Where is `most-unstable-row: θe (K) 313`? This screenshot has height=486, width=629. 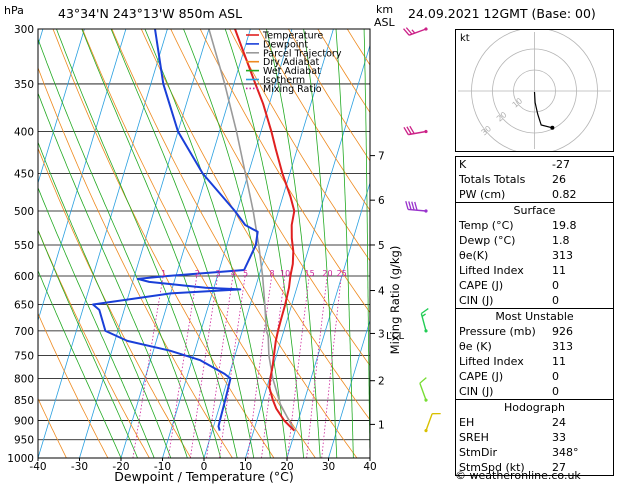
most-unstable-row: θe (K) 313 is located at coordinates (534, 346).